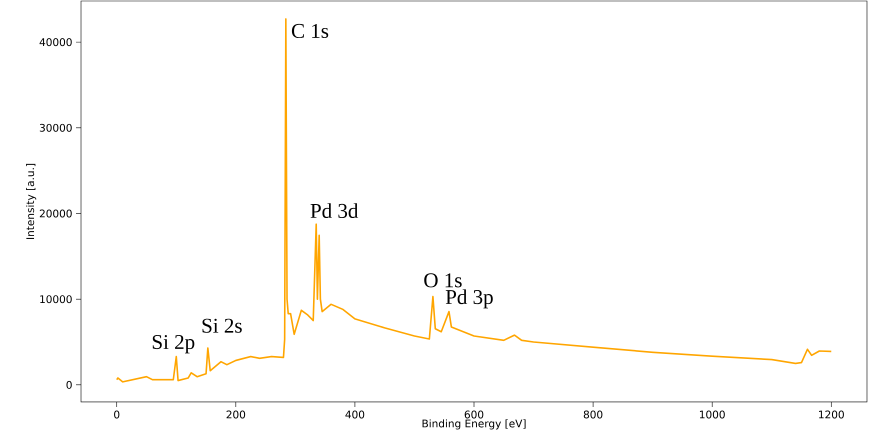 This screenshot has width=871, height=444. I want to click on x-tick-label: 0, so click(117, 414).